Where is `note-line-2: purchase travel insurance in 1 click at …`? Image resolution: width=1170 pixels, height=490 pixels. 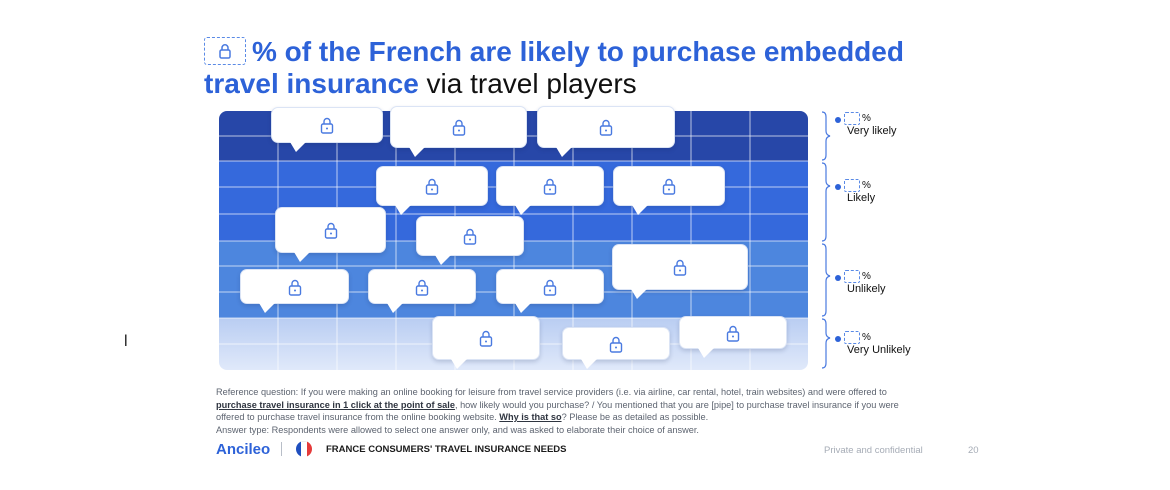
note-line-2: purchase travel insurance in 1 click at … is located at coordinates (611, 405).